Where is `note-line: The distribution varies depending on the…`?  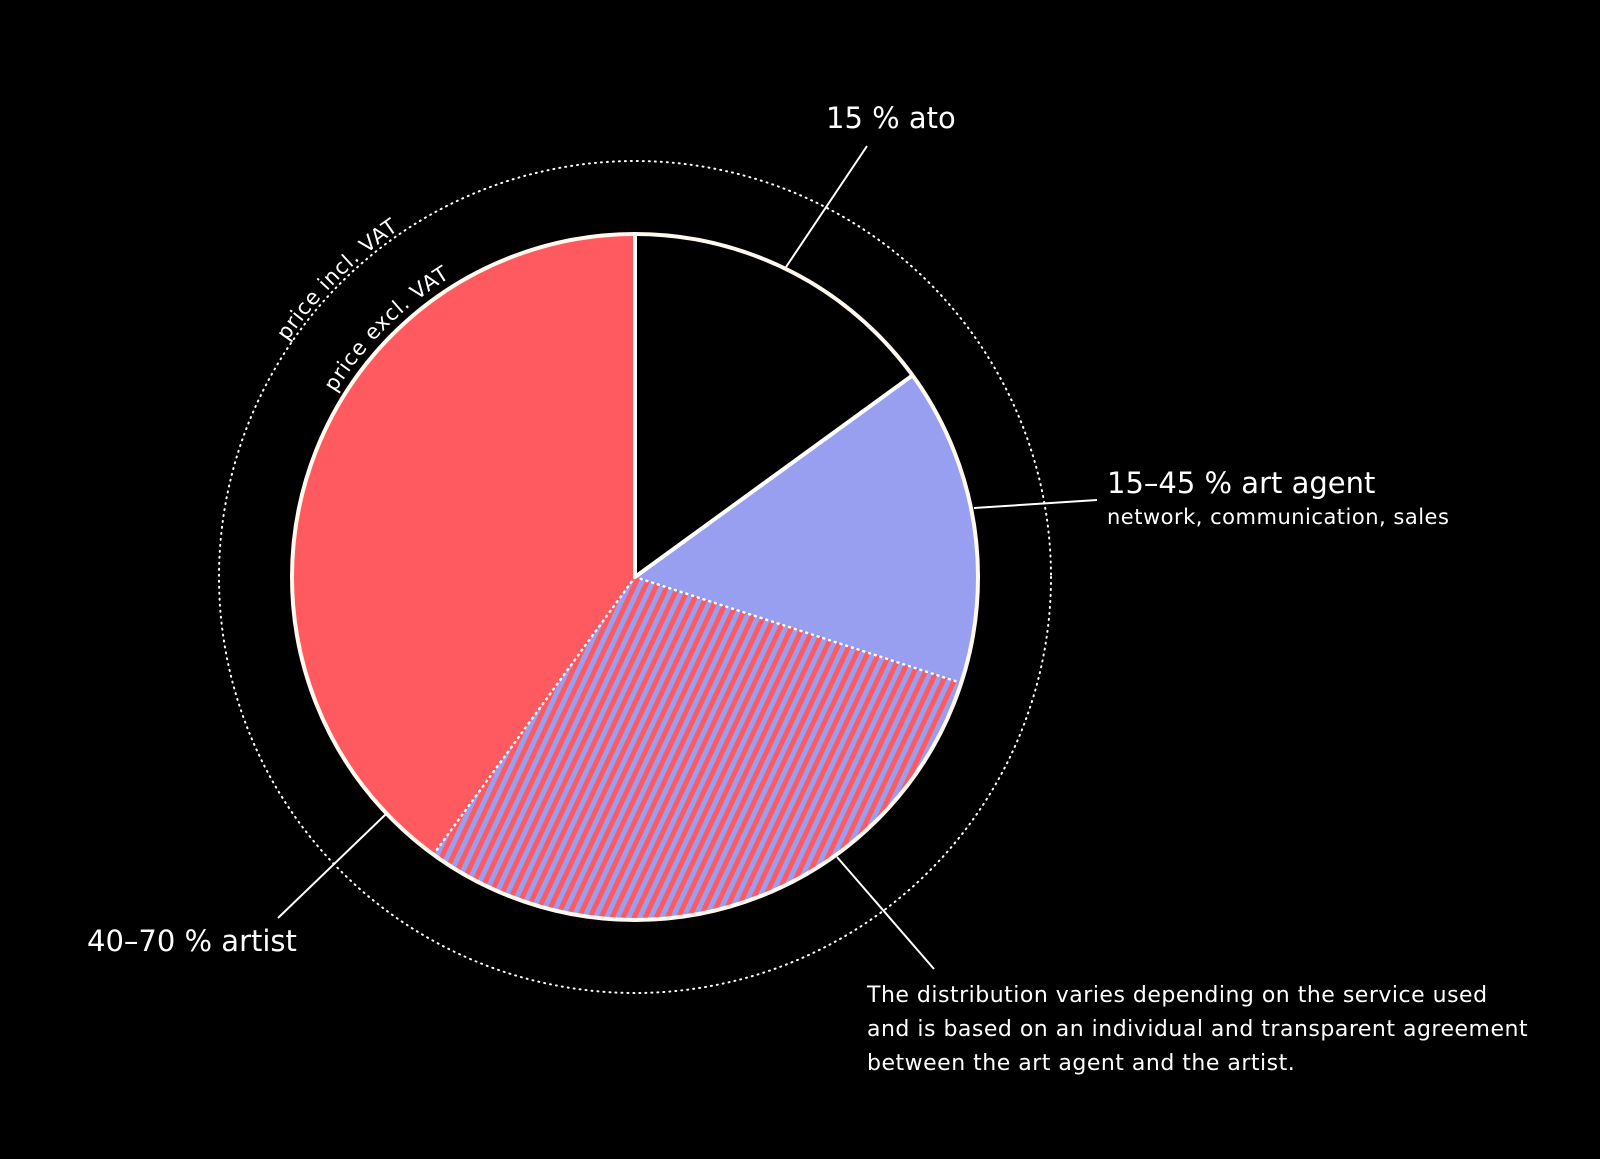 note-line: The distribution varies depending on the… is located at coordinates (1177, 995).